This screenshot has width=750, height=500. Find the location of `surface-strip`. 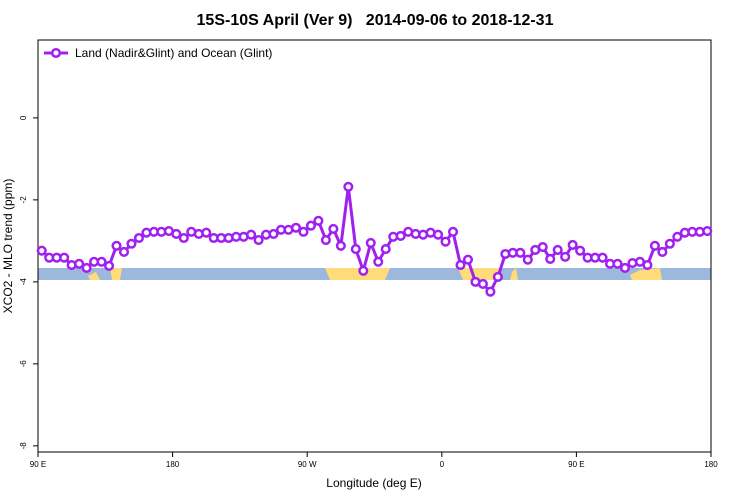

surface-strip is located at coordinates (374, 274).